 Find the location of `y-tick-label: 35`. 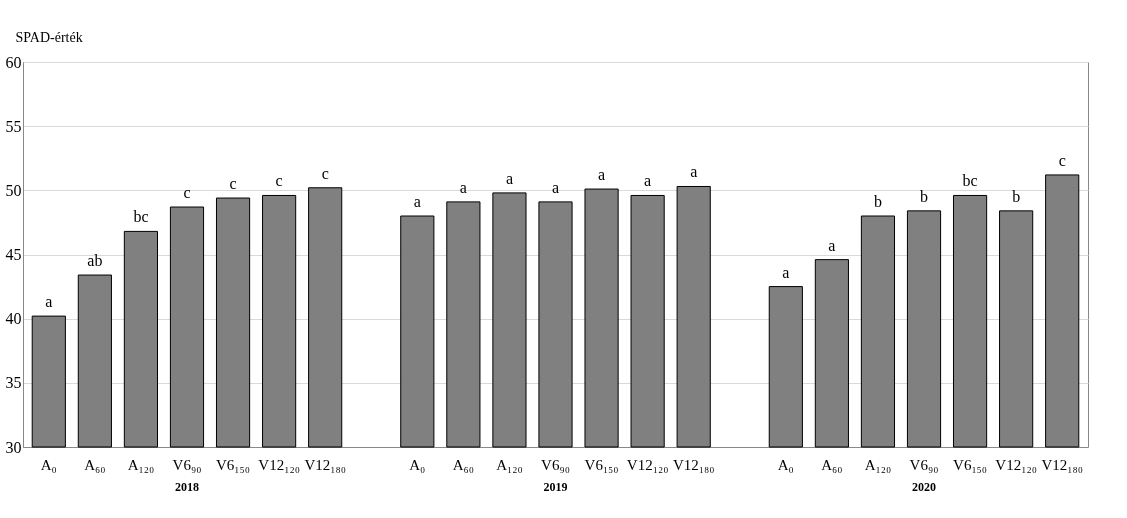

y-tick-label: 35 is located at coordinates (13, 383).